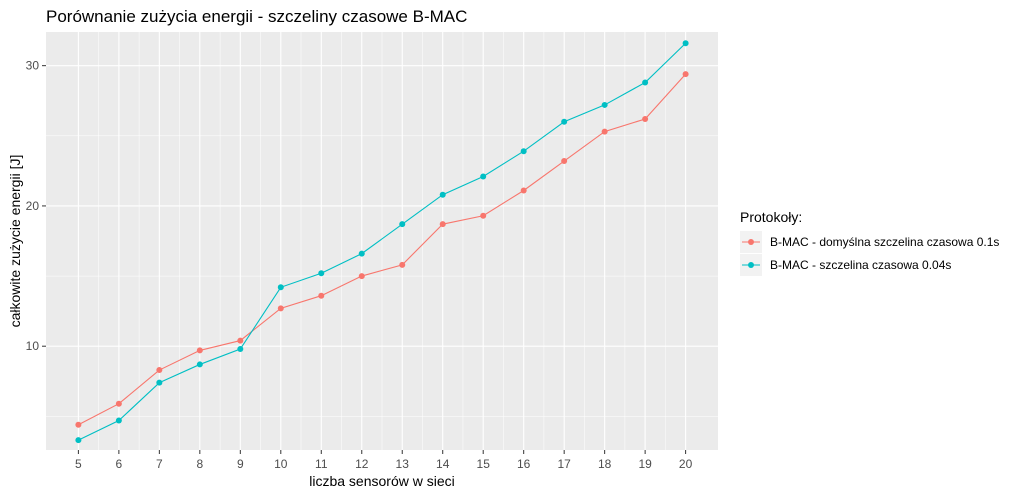 The image size is (1021, 496). I want to click on x-tick-label: 5, so click(78, 464).